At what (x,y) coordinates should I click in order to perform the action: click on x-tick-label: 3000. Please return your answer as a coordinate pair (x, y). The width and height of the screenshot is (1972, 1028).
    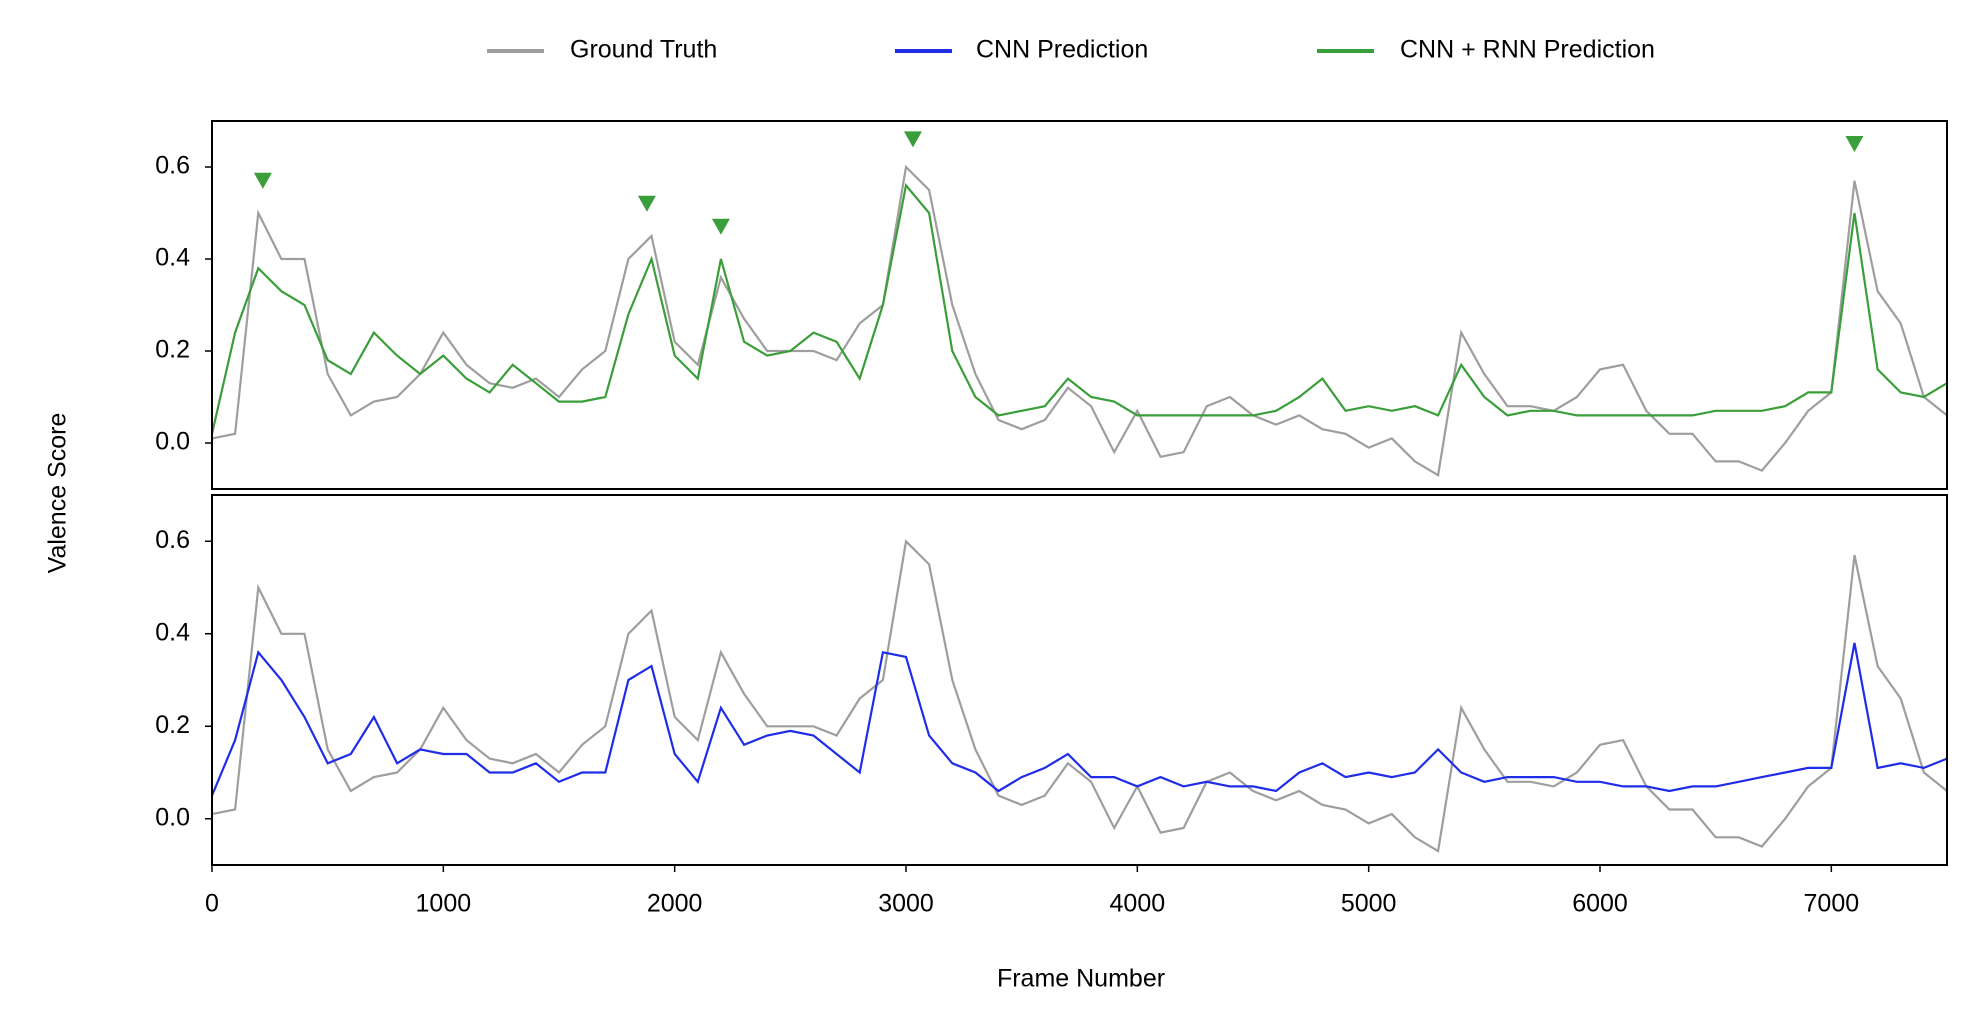
    Looking at the image, I should click on (906, 904).